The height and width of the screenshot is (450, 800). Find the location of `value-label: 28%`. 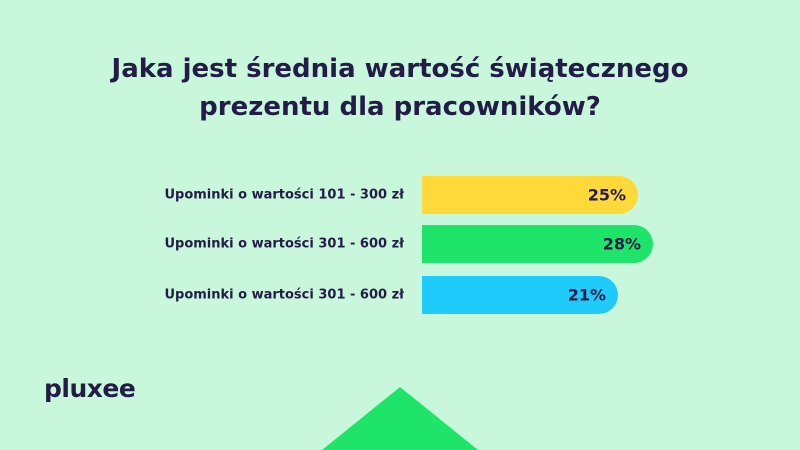

value-label: 28% is located at coordinates (622, 244).